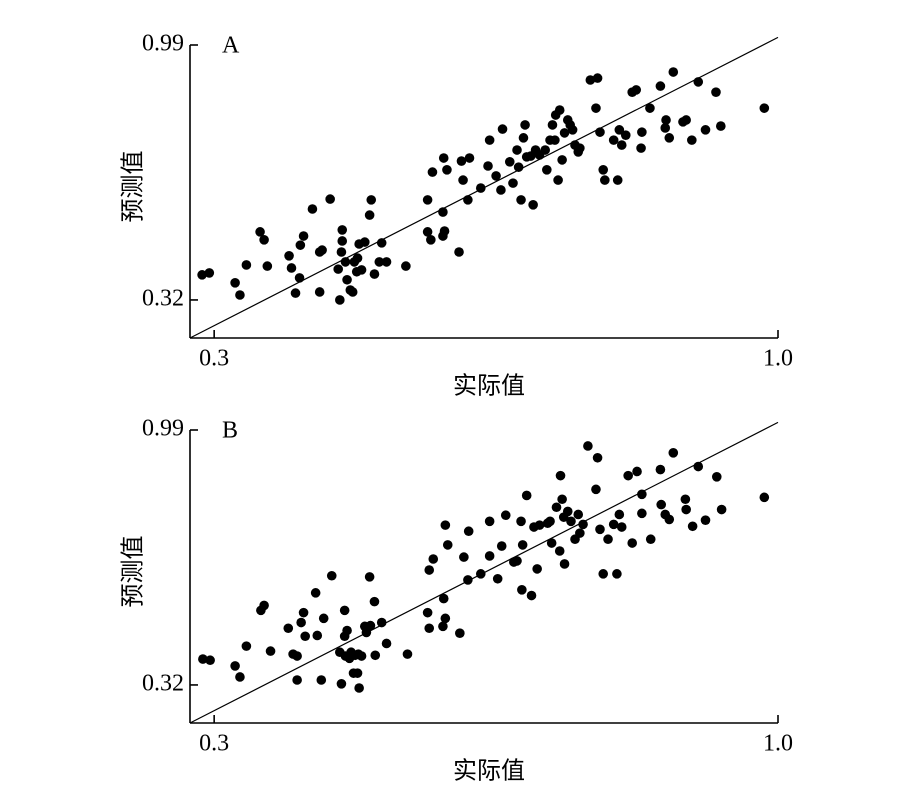  What do you see at coordinates (163, 298) in the screenshot?
I see `y-tick-label: 0.32` at bounding box center [163, 298].